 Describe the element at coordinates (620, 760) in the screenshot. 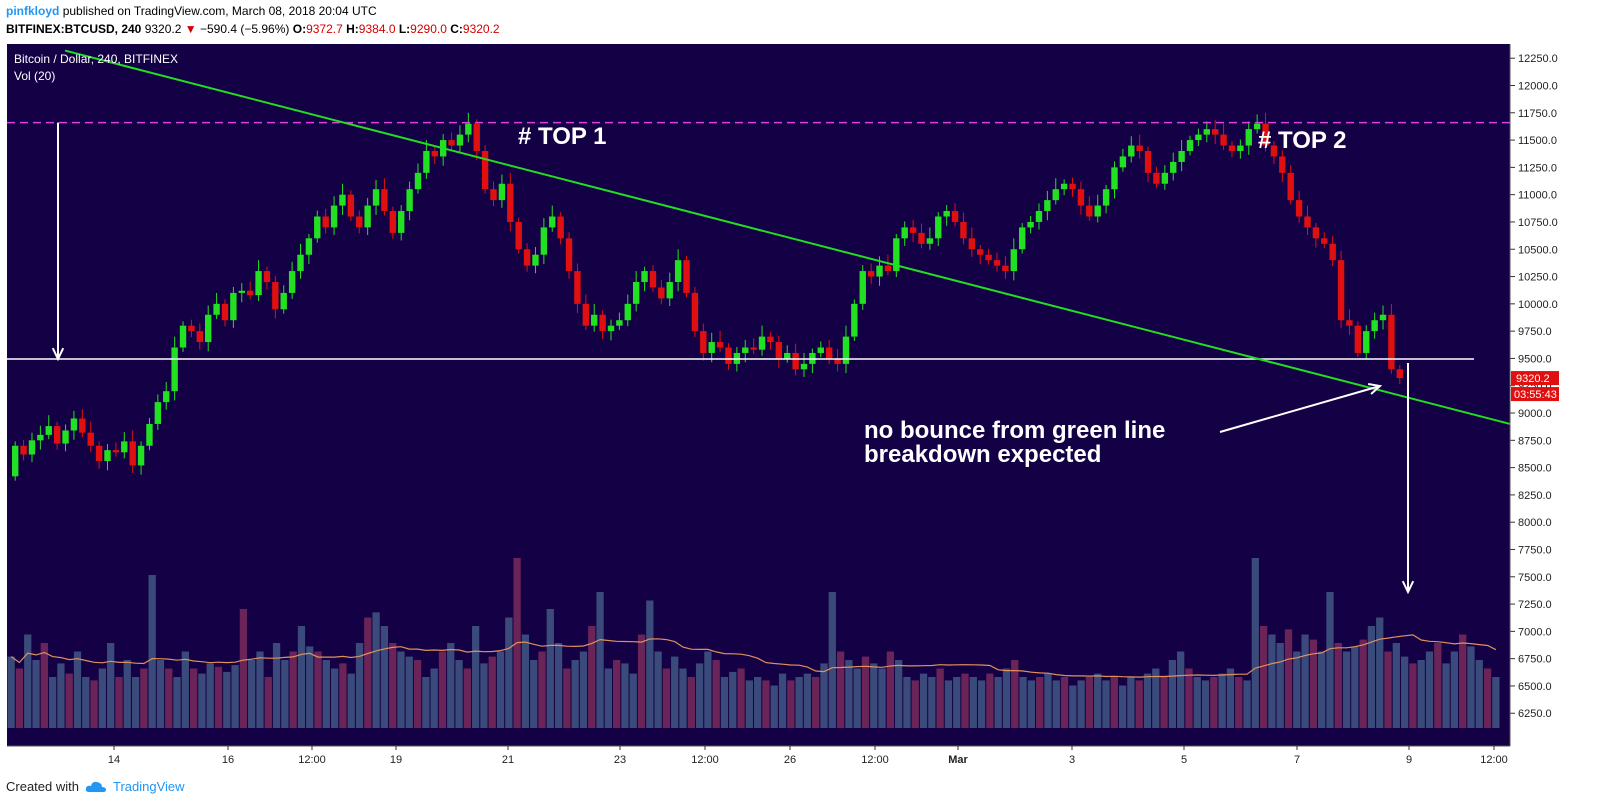

I see `time-tick-label: 23` at that location.